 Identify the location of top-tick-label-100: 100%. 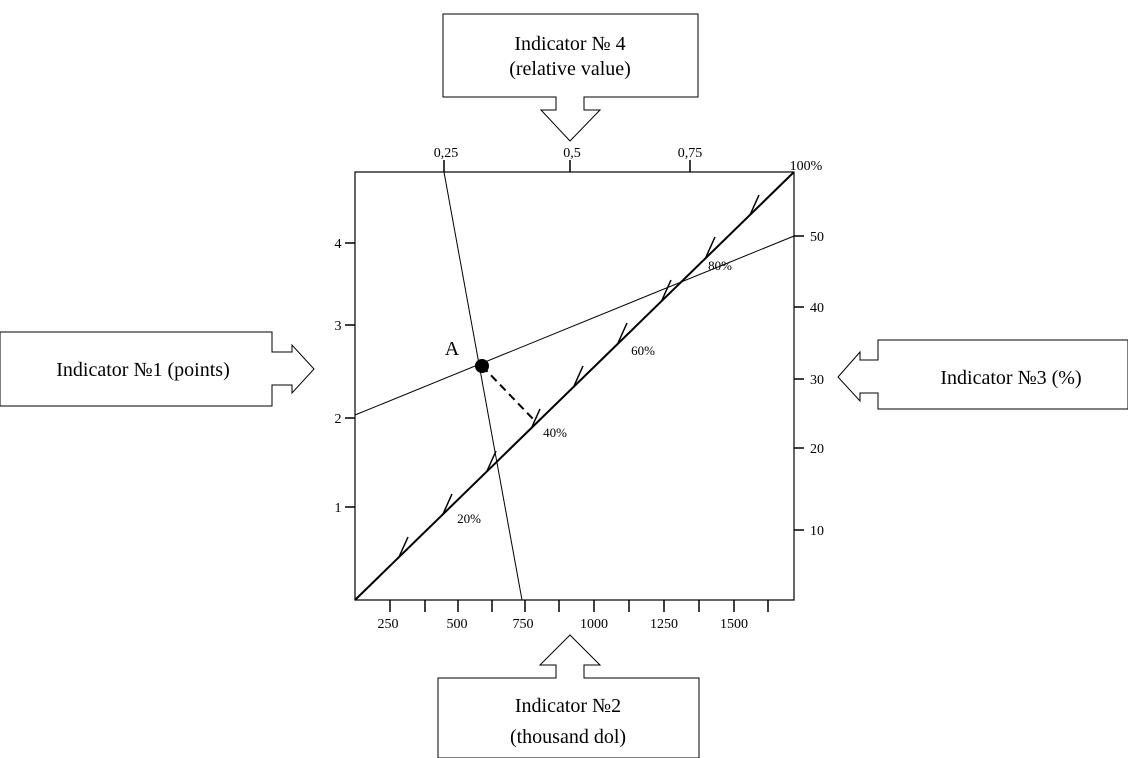
(806, 166).